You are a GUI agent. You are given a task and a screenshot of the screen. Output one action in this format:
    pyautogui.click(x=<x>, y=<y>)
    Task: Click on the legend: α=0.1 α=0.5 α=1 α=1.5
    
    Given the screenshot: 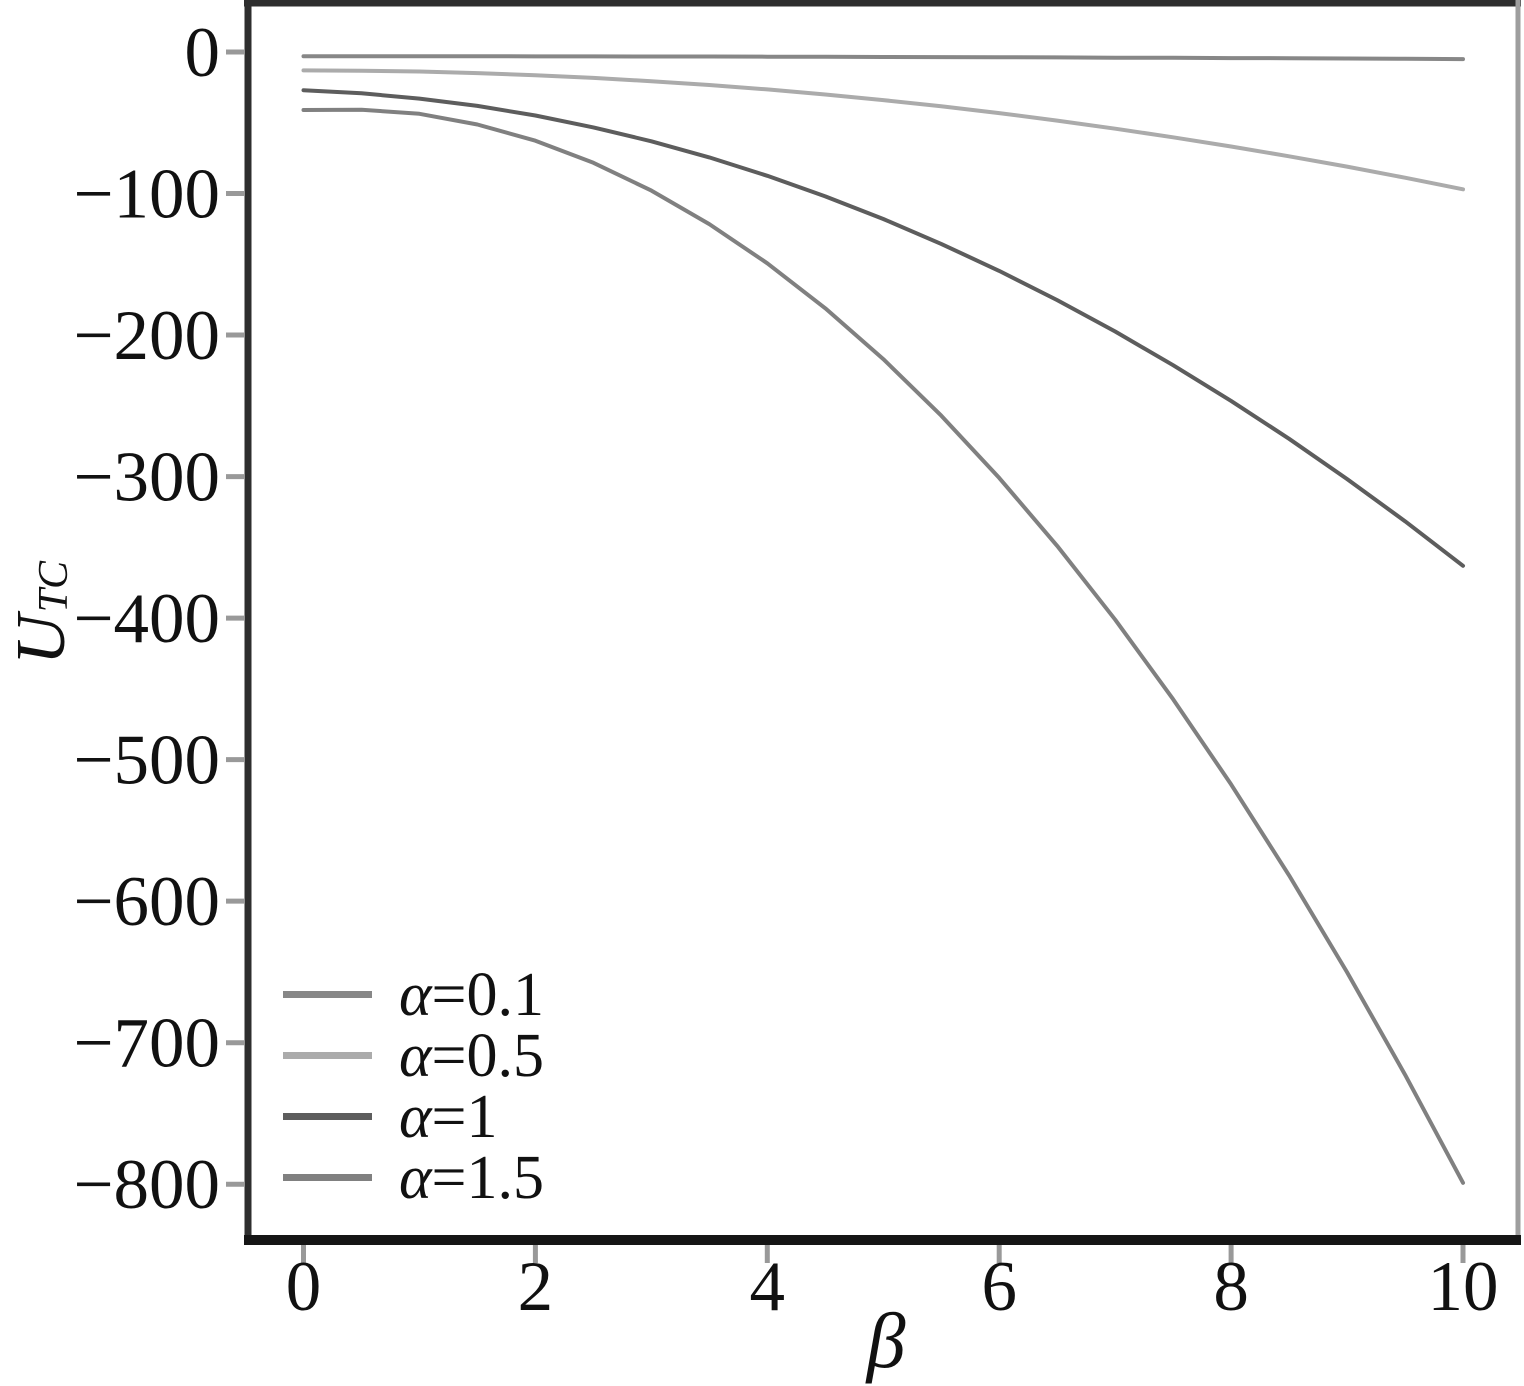 What is the action you would take?
    pyautogui.click(x=414, y=1086)
    